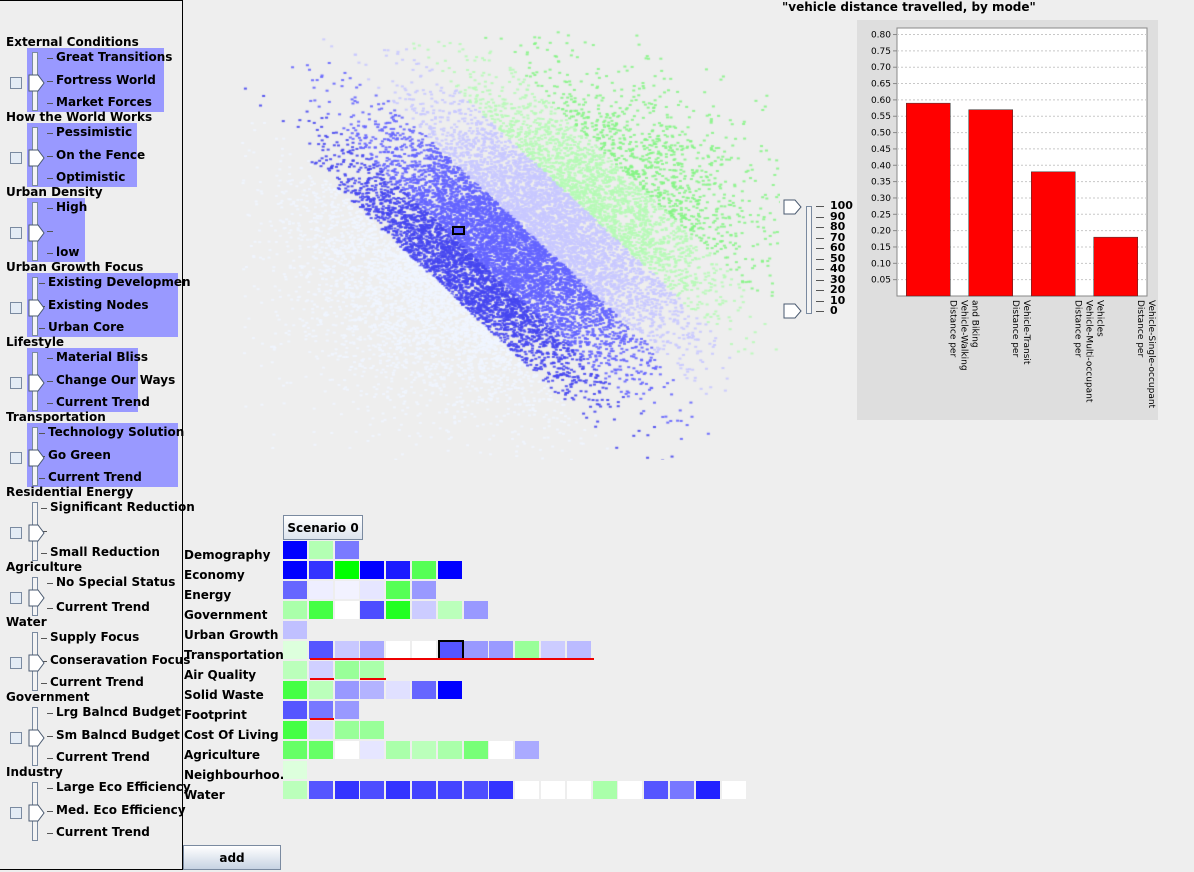 The height and width of the screenshot is (872, 1194). What do you see at coordinates (121, 809) in the screenshot?
I see `param-option: Med. Eco Efficiency` at bounding box center [121, 809].